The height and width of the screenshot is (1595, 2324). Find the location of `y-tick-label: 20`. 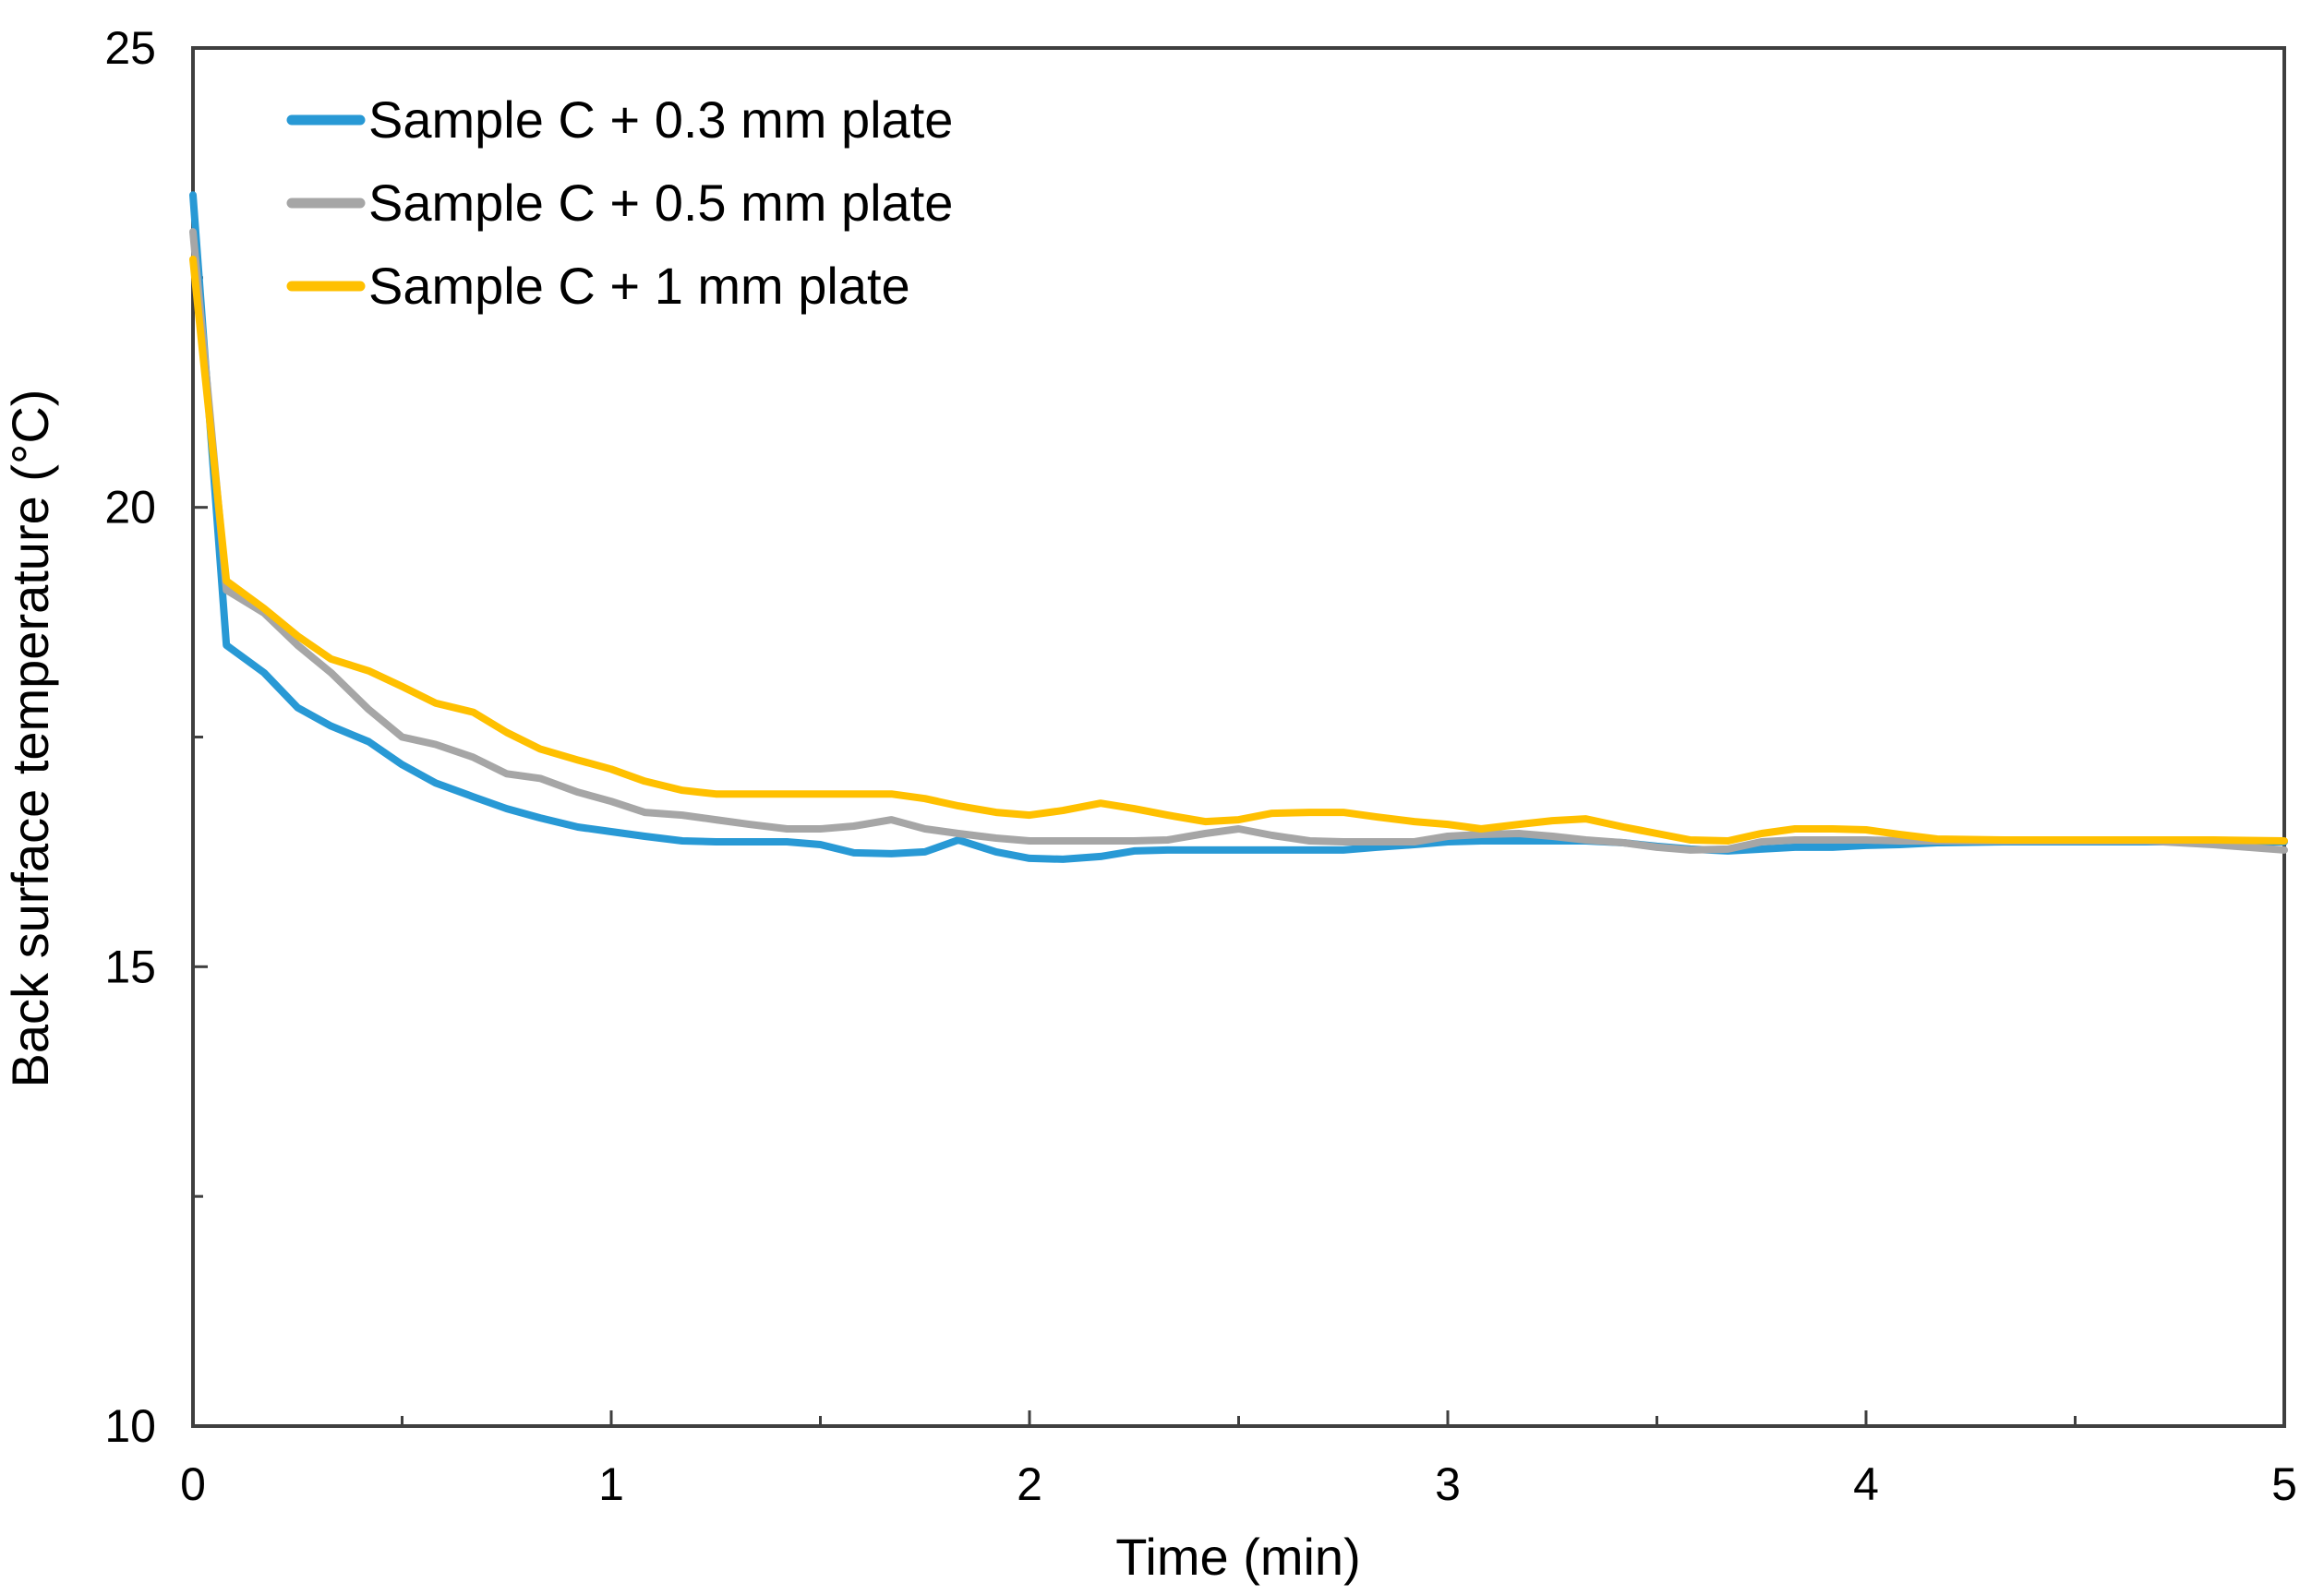

y-tick-label: 20 is located at coordinates (130, 508).